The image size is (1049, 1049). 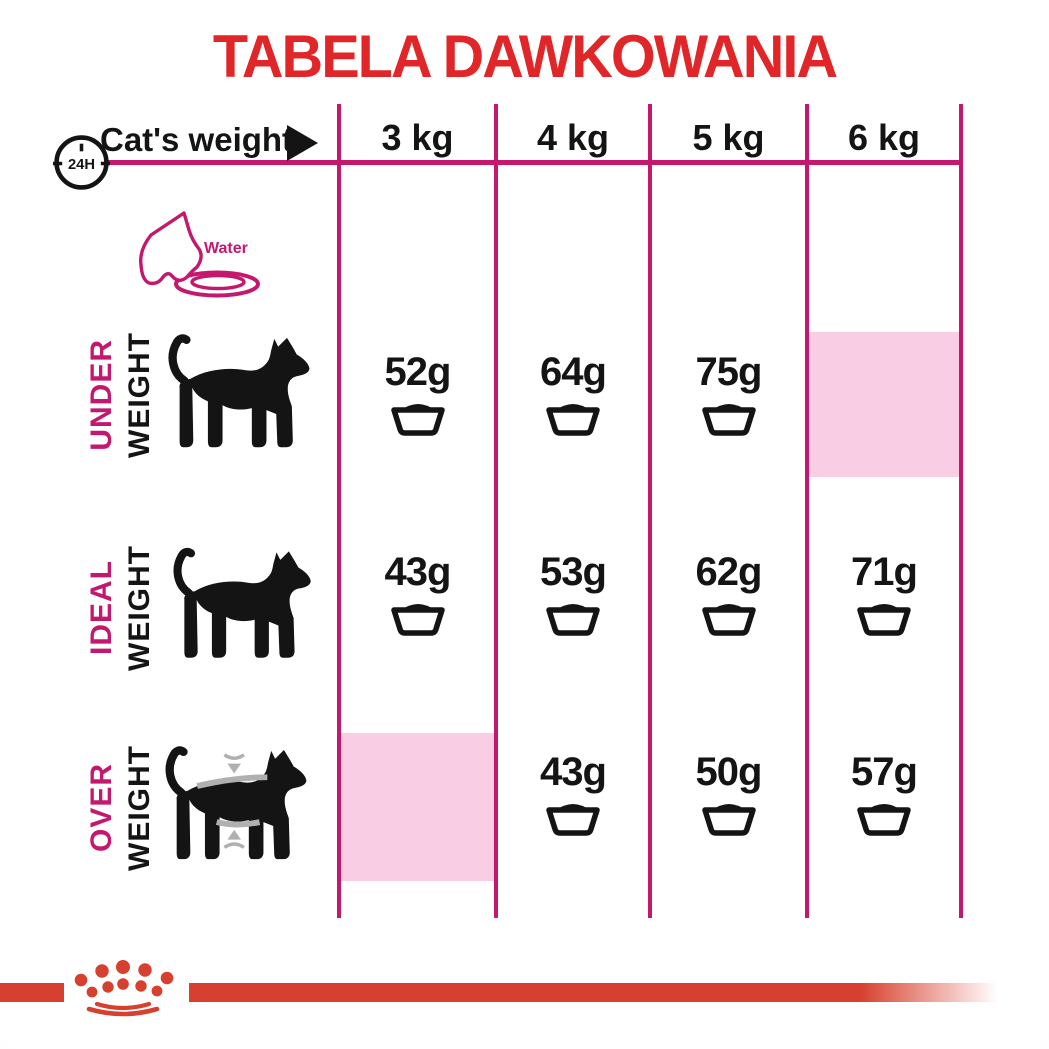 What do you see at coordinates (884, 137) in the screenshot?
I see `column-header-6kg: 6 kg` at bounding box center [884, 137].